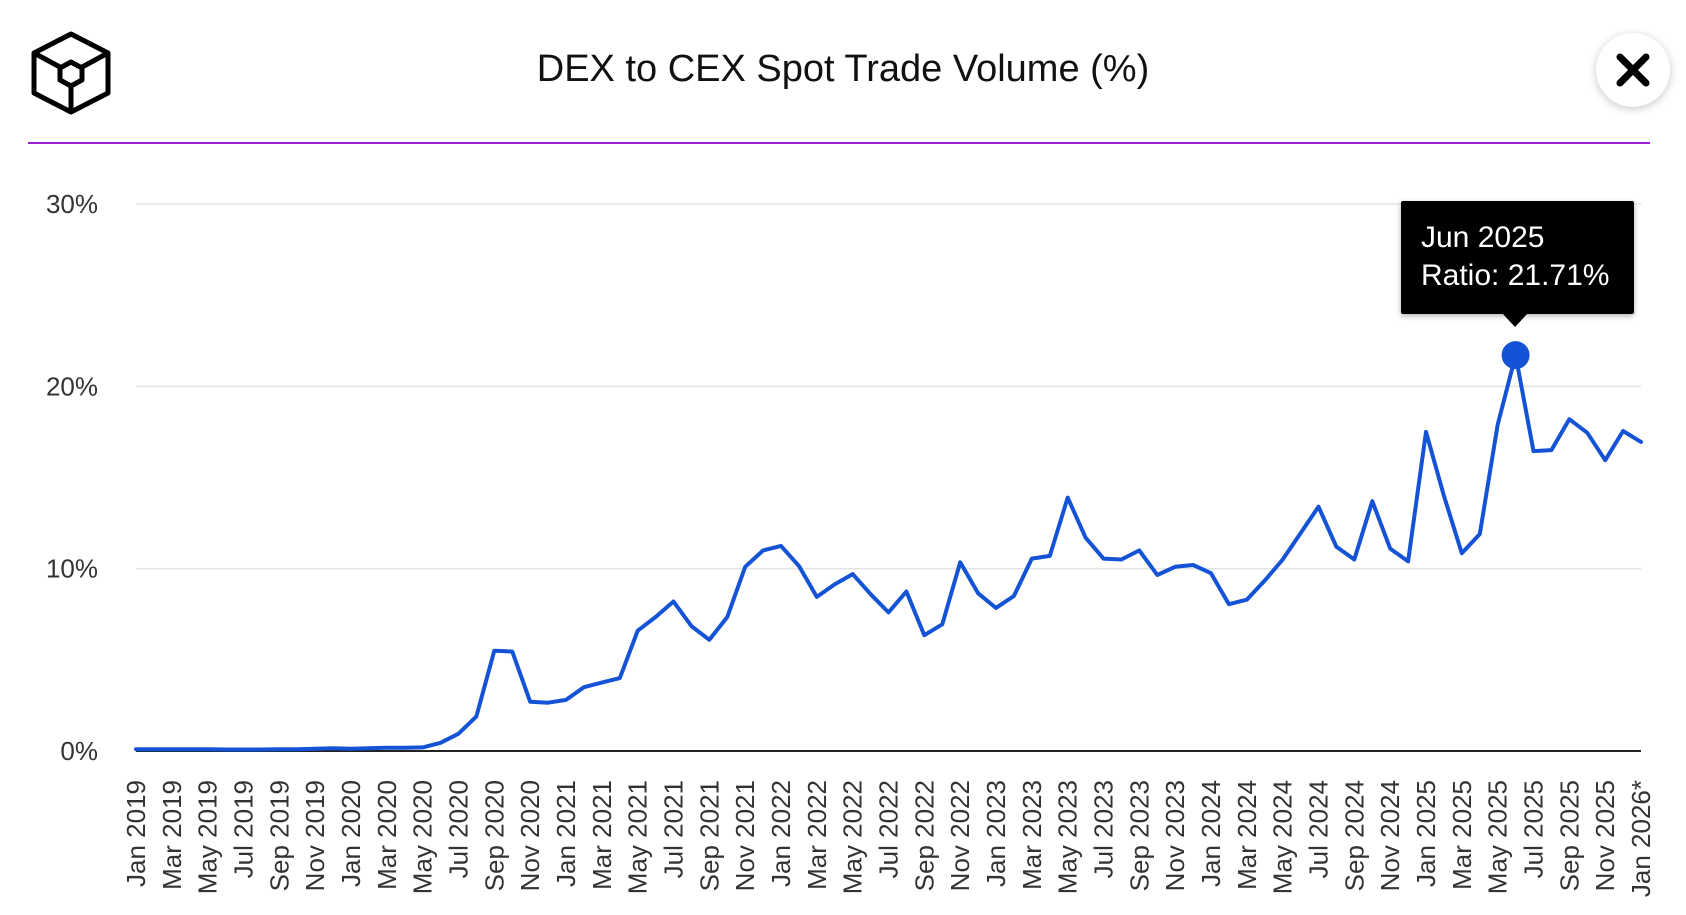 The height and width of the screenshot is (915, 1686). I want to click on x-tick-label: May 2022, so click(853, 837).